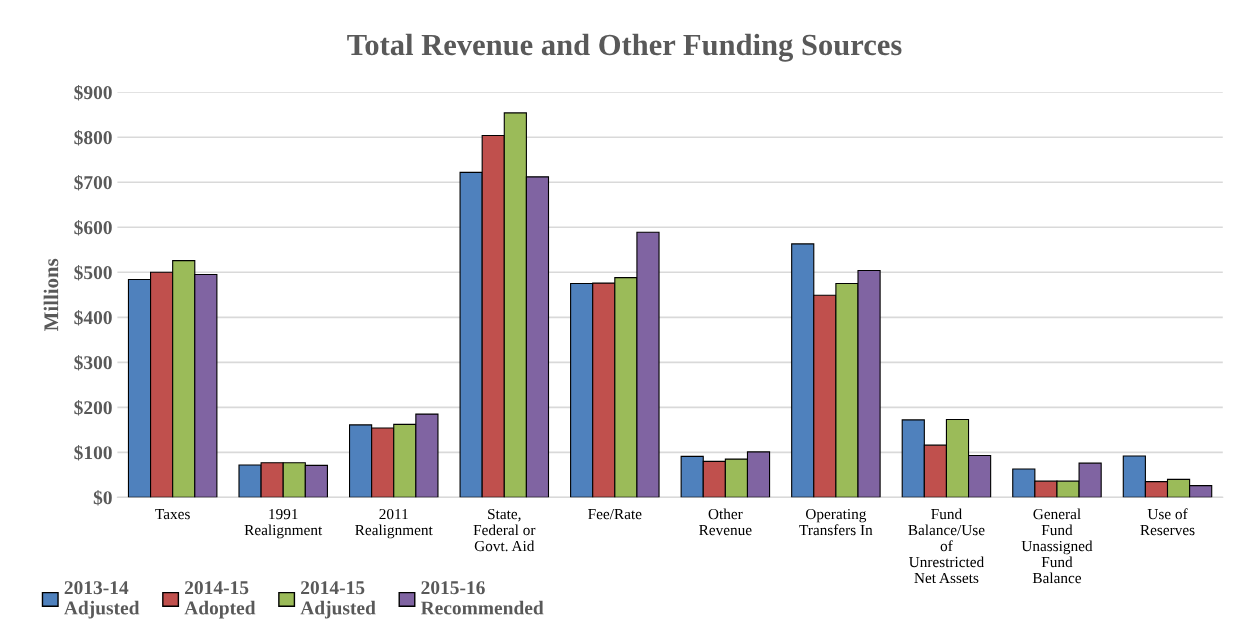 This screenshot has height=636, width=1249. Describe the element at coordinates (836, 522) in the screenshot. I see `x-tick-label: Operating Transfers In` at that location.